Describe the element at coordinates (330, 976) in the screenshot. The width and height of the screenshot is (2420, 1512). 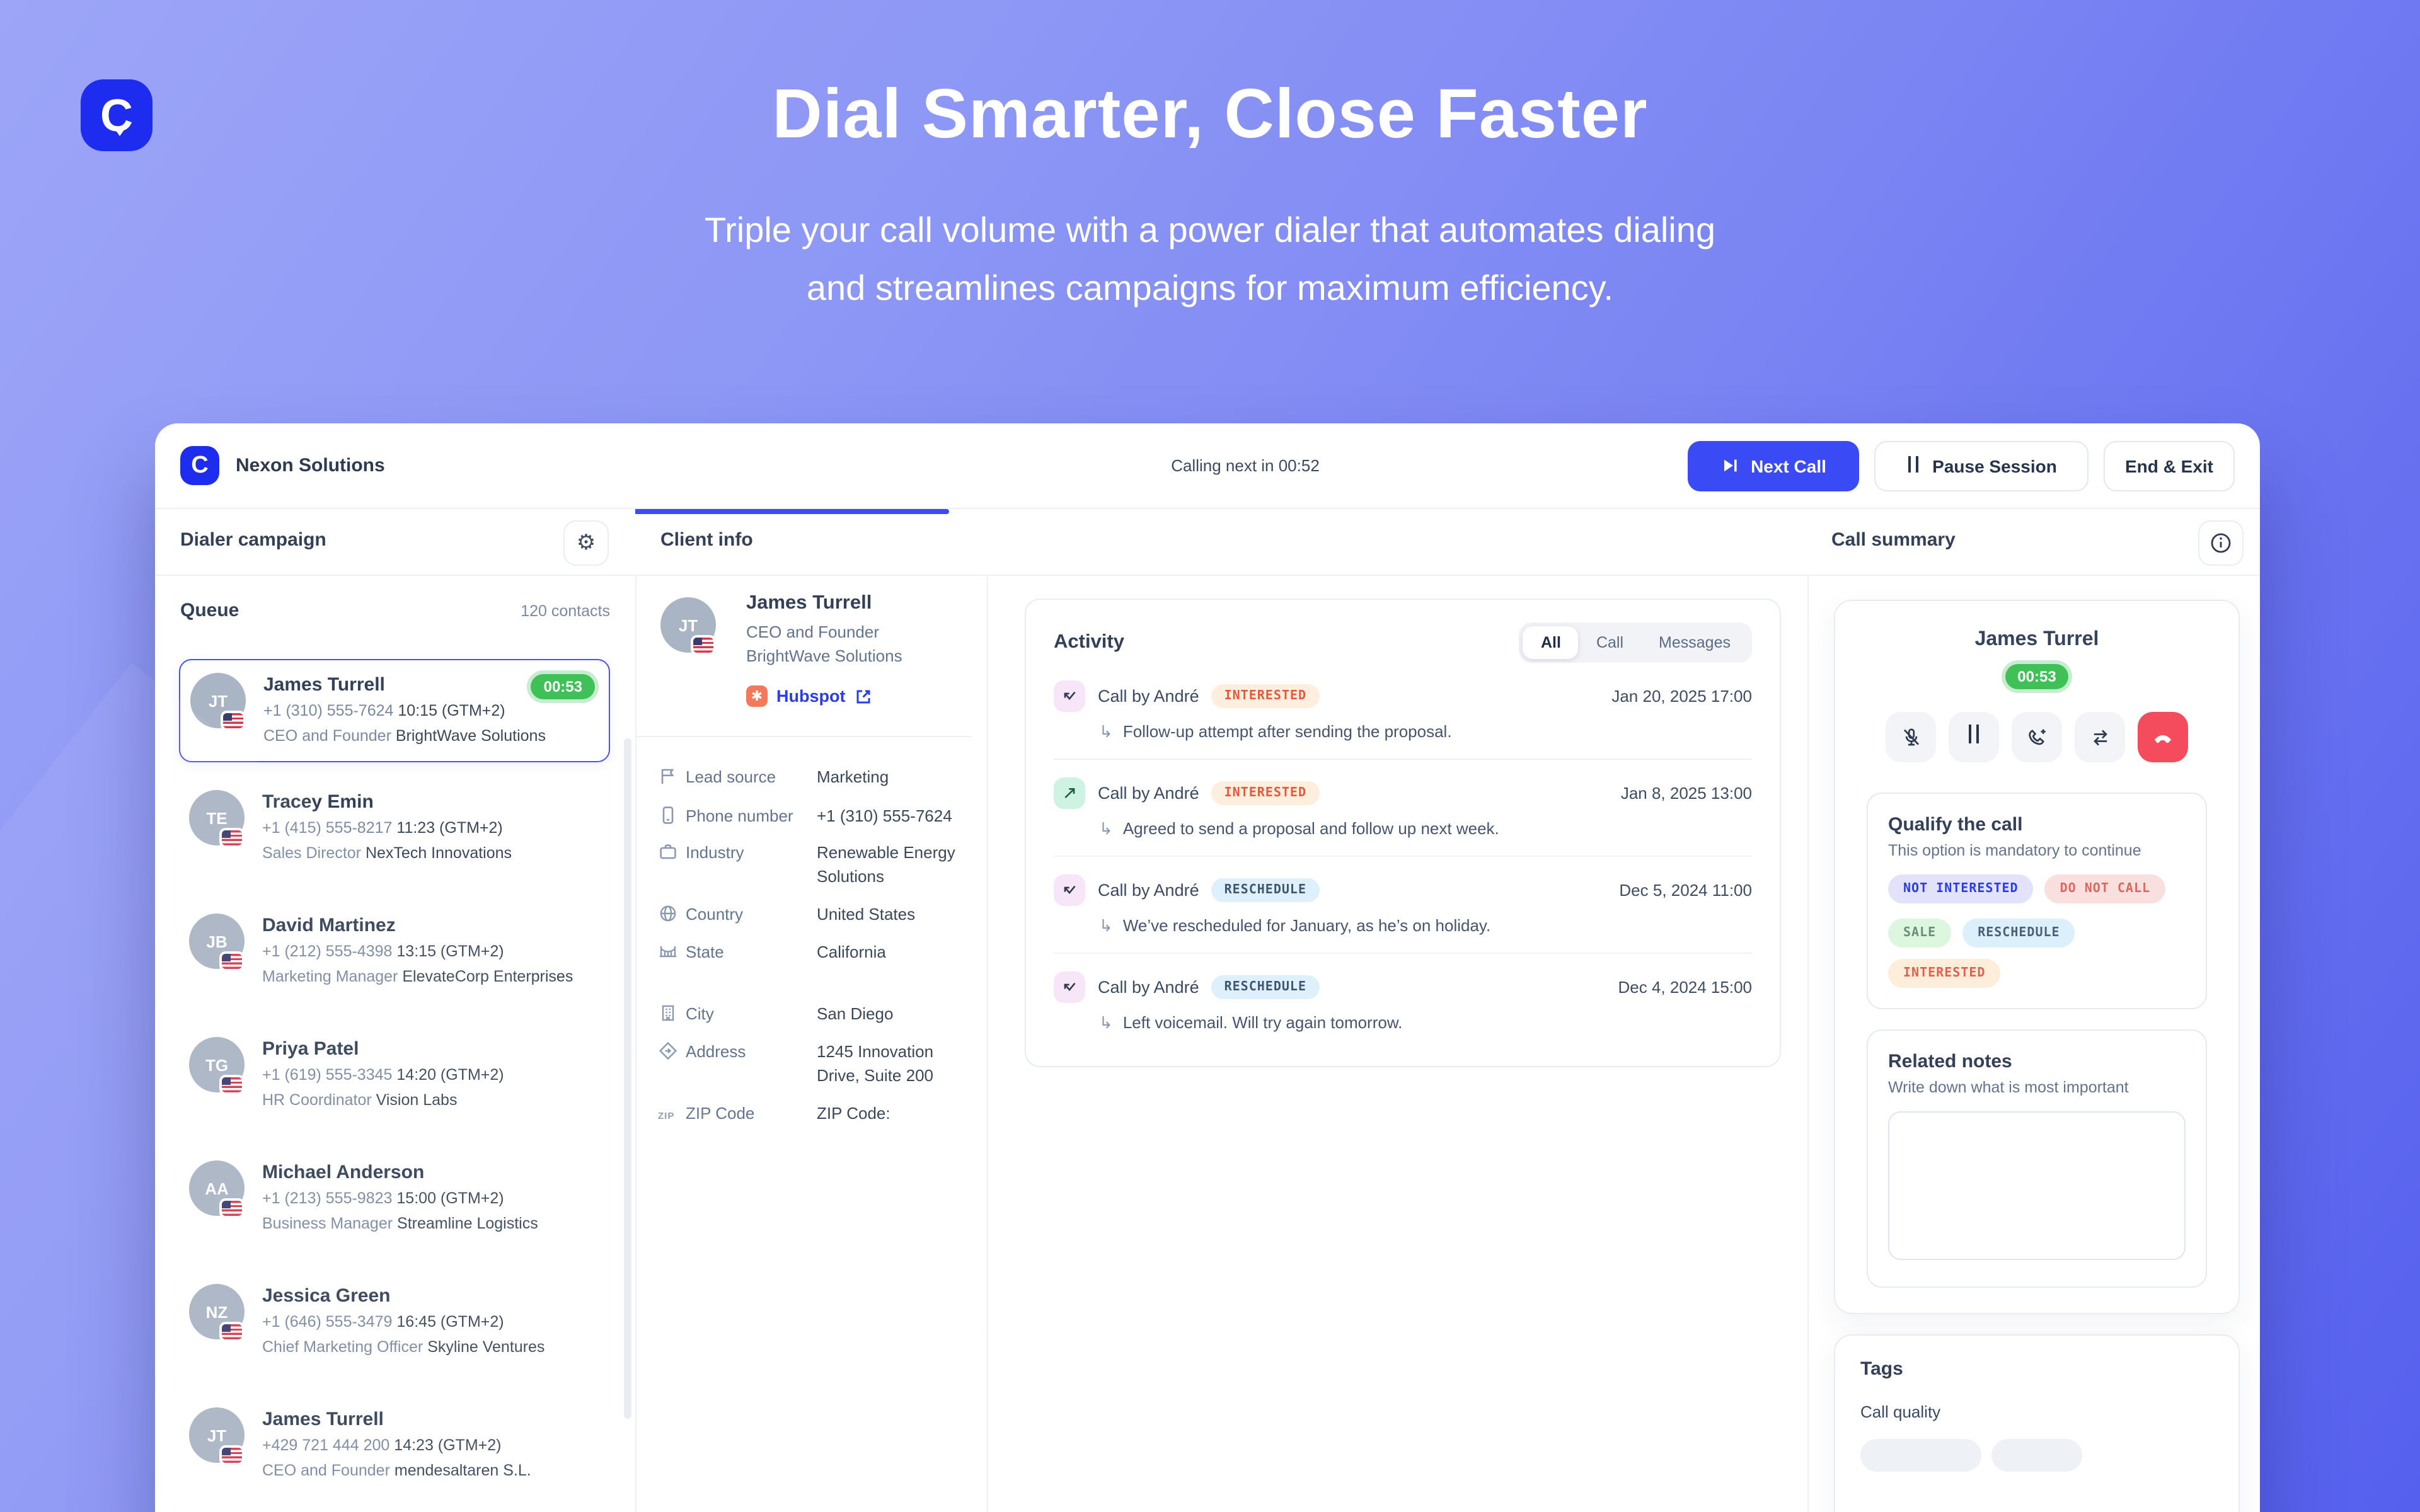
I see `contact-role: Marketing Manager` at that location.